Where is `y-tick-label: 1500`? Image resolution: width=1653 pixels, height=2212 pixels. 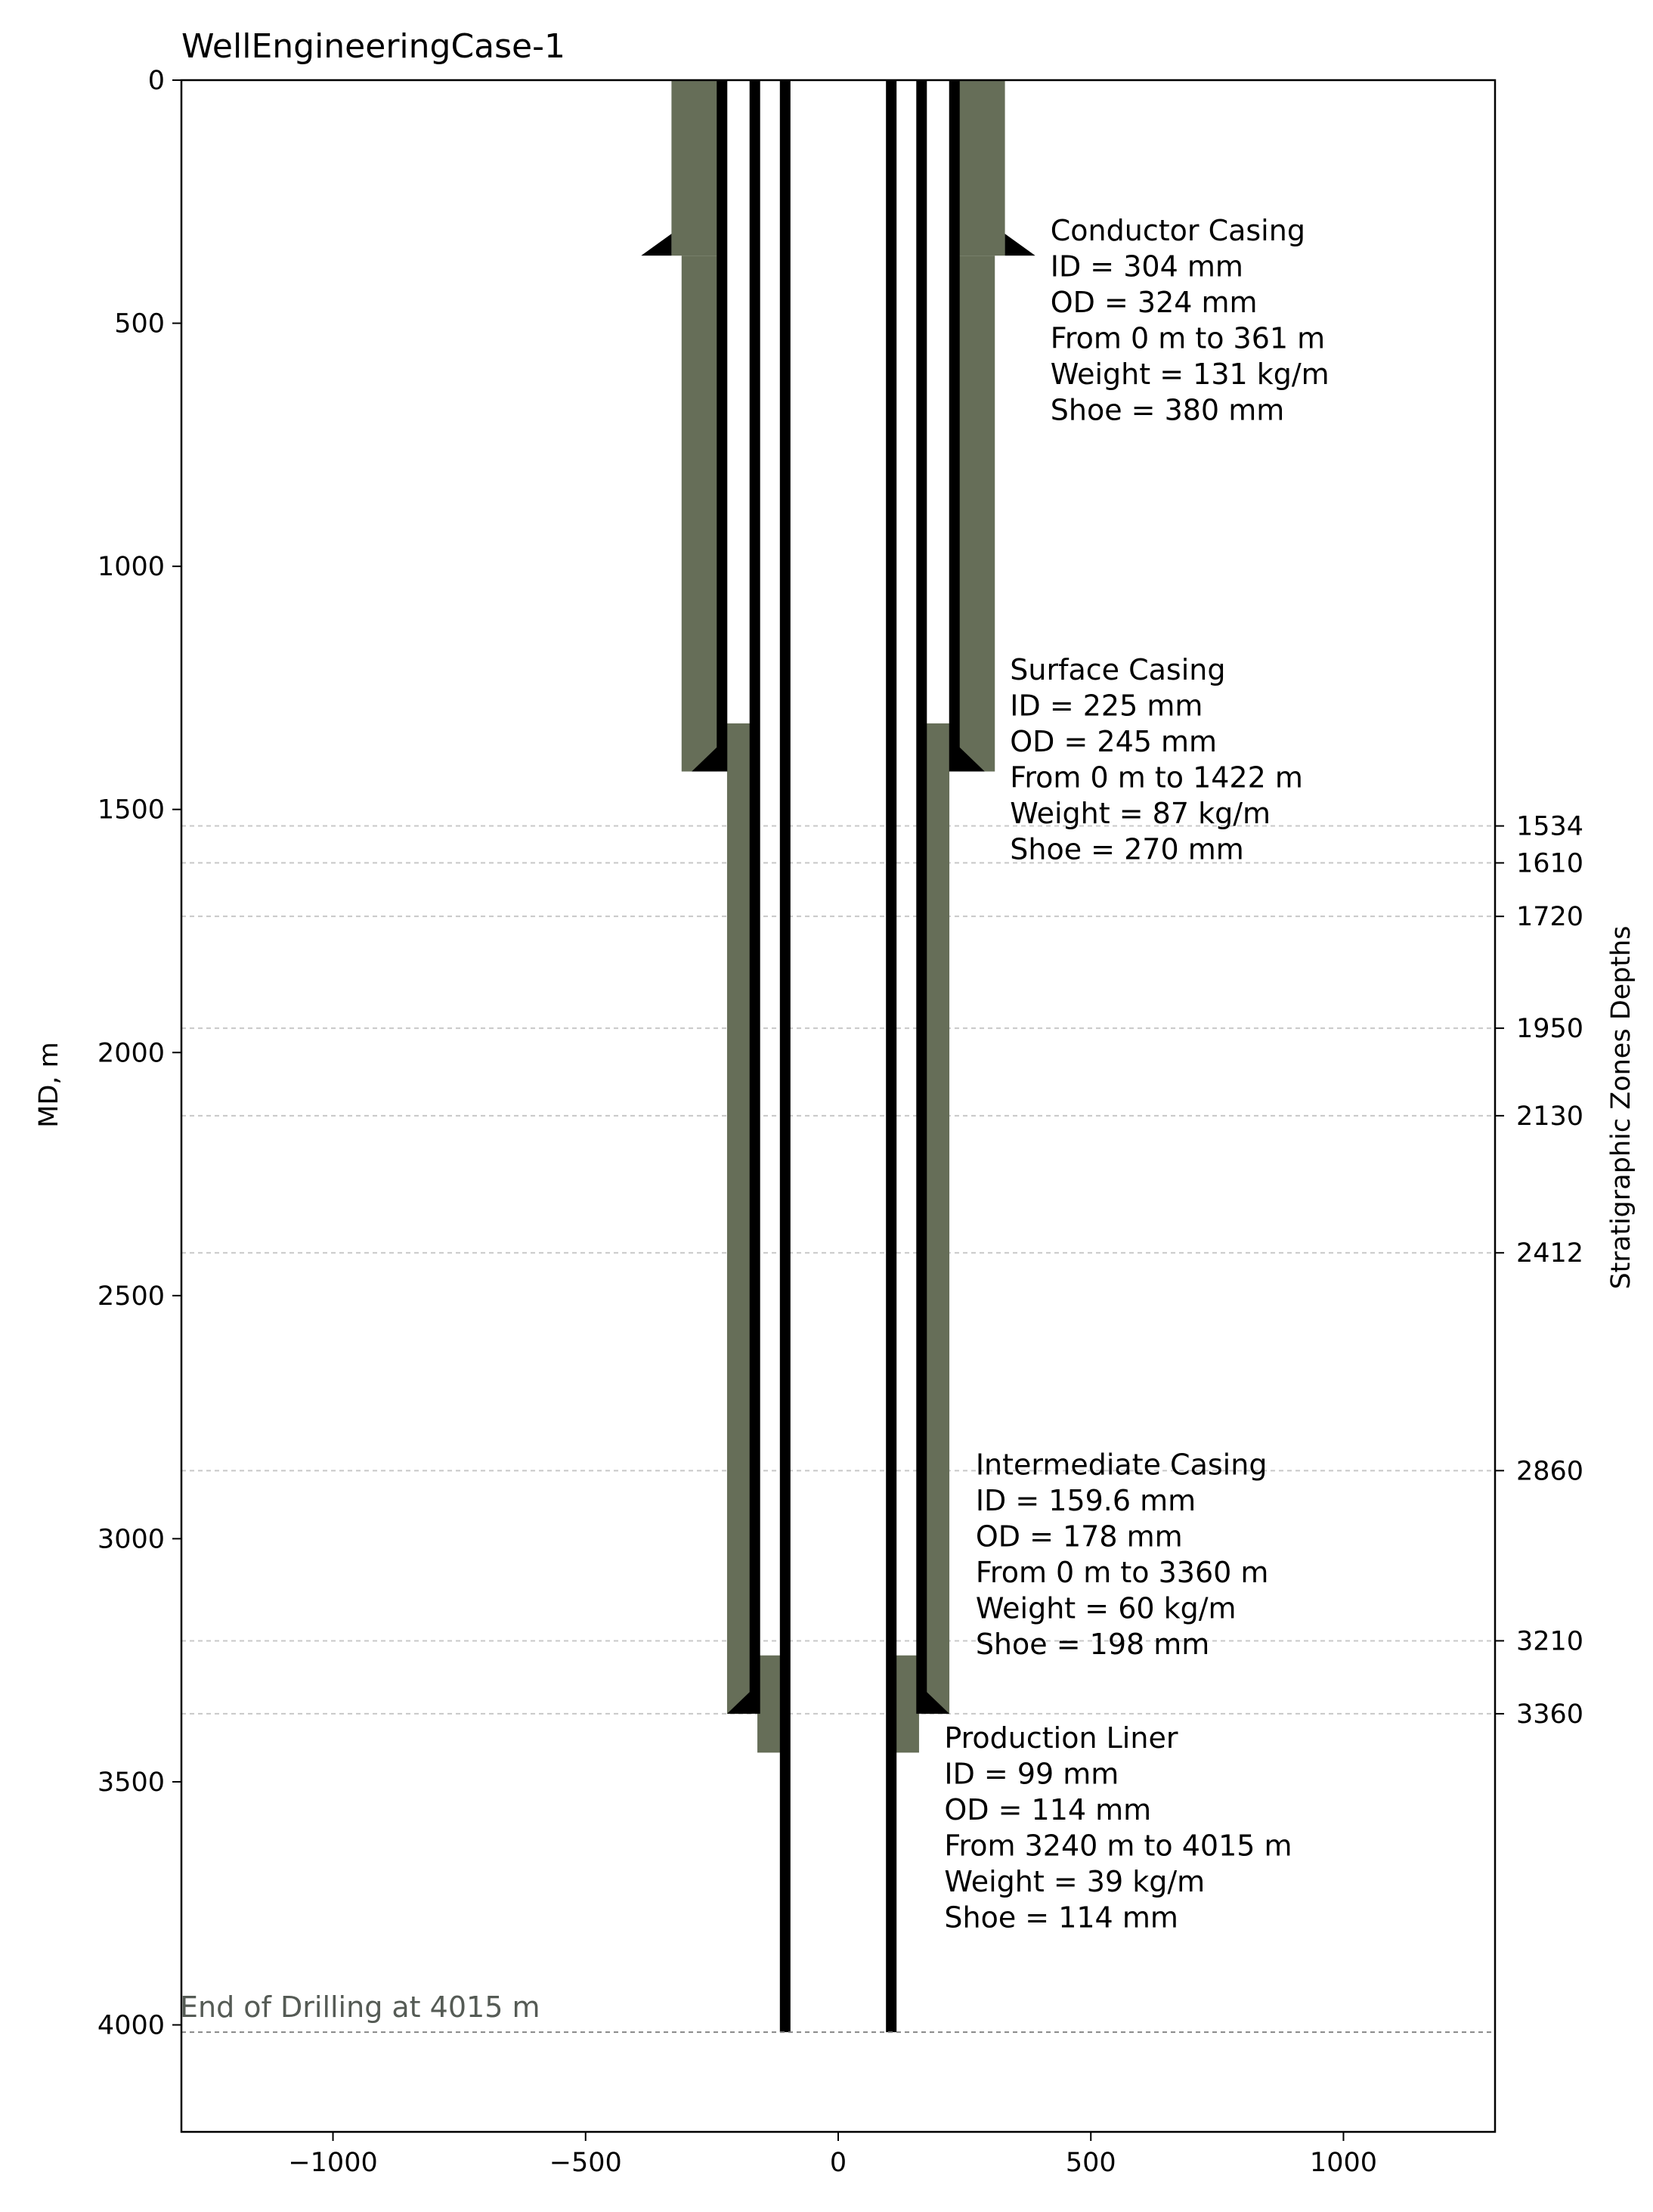
y-tick-label: 1500 is located at coordinates (131, 810).